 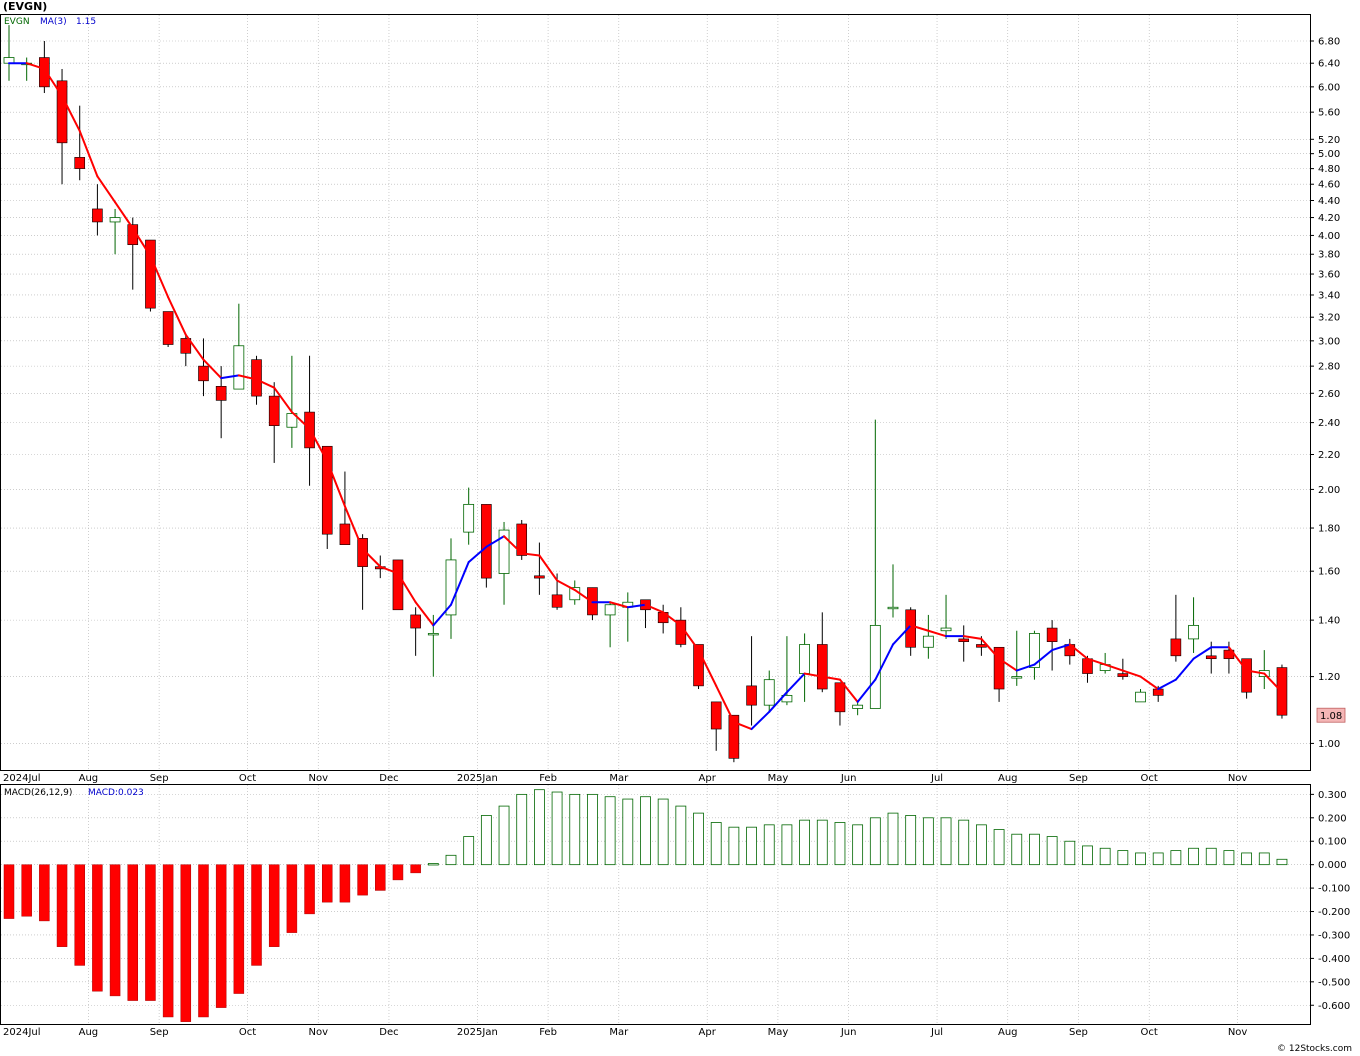 What do you see at coordinates (25, 6) in the screenshot?
I see `chart-title: (EVGN)` at bounding box center [25, 6].